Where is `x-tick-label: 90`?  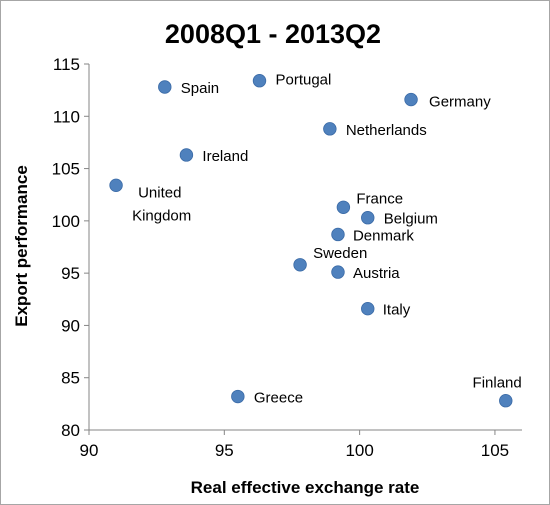
x-tick-label: 90 is located at coordinates (89, 450).